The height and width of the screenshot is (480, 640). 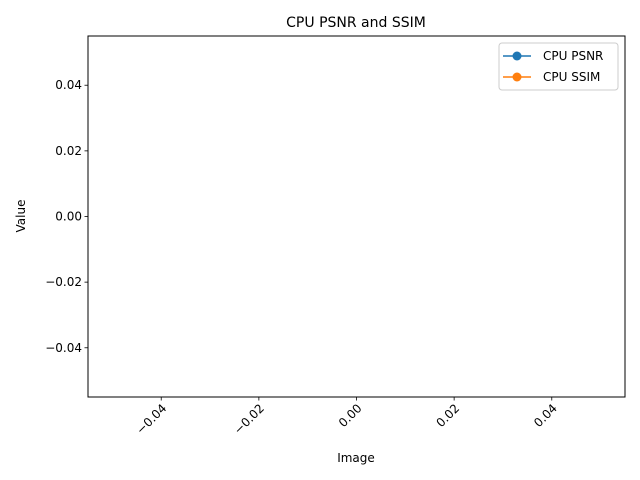 I want to click on legend-marker-cpu-psnr, so click(x=517, y=56).